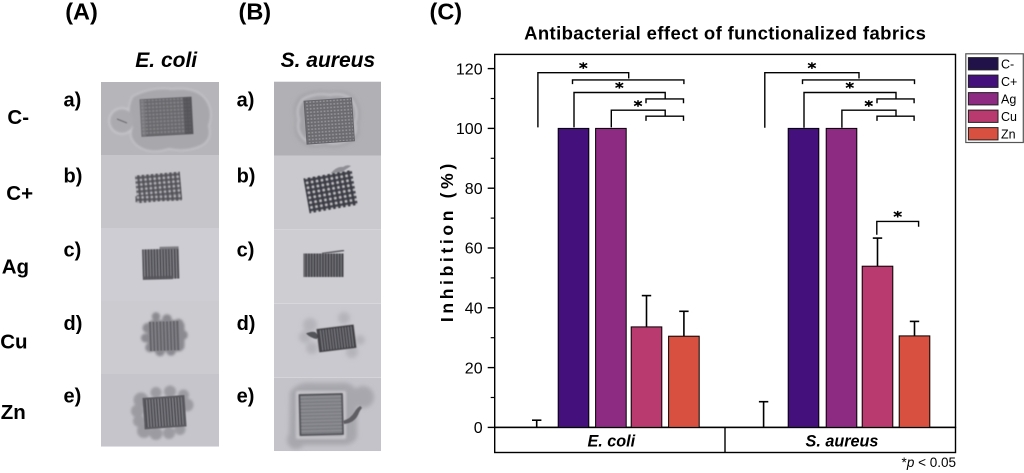 The width and height of the screenshot is (1024, 473). I want to click on svg-text: (B), so click(255, 12).